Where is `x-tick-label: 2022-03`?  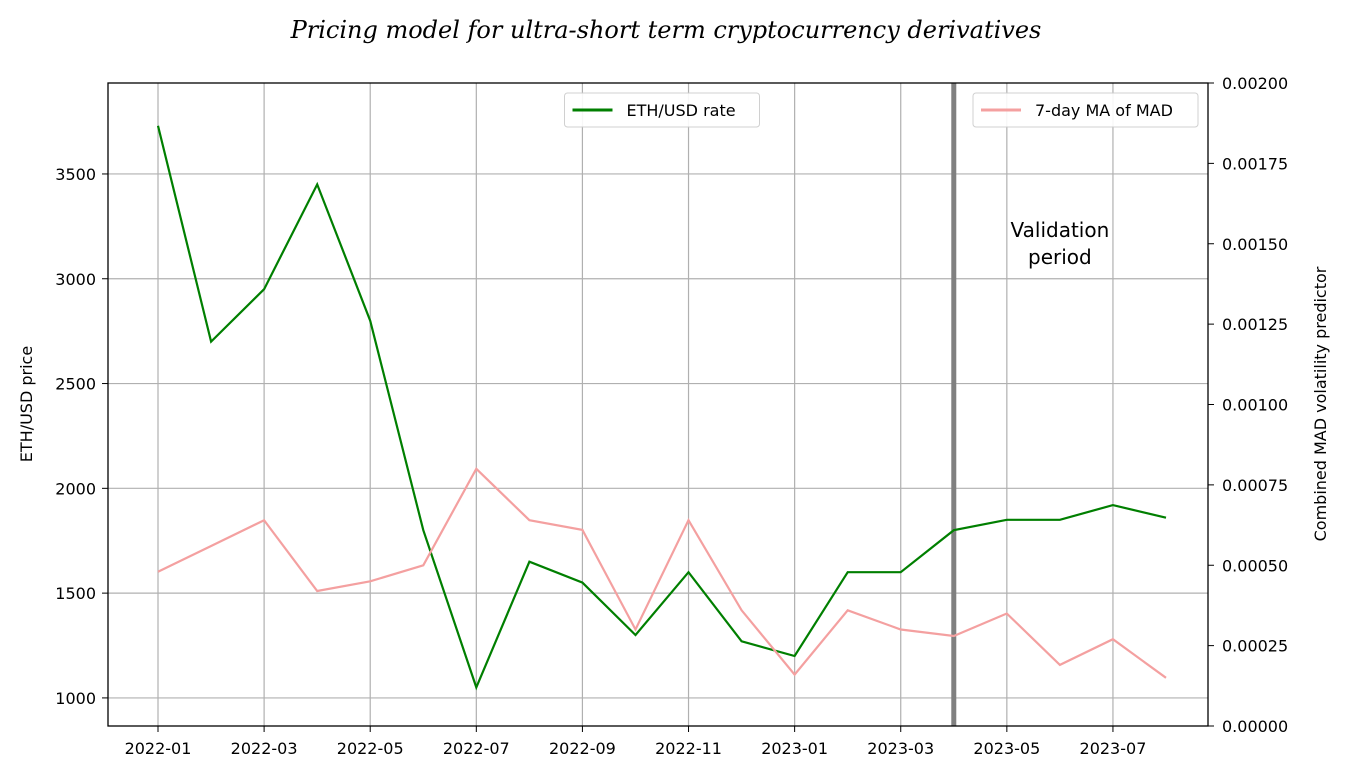
x-tick-label: 2022-03 is located at coordinates (264, 748).